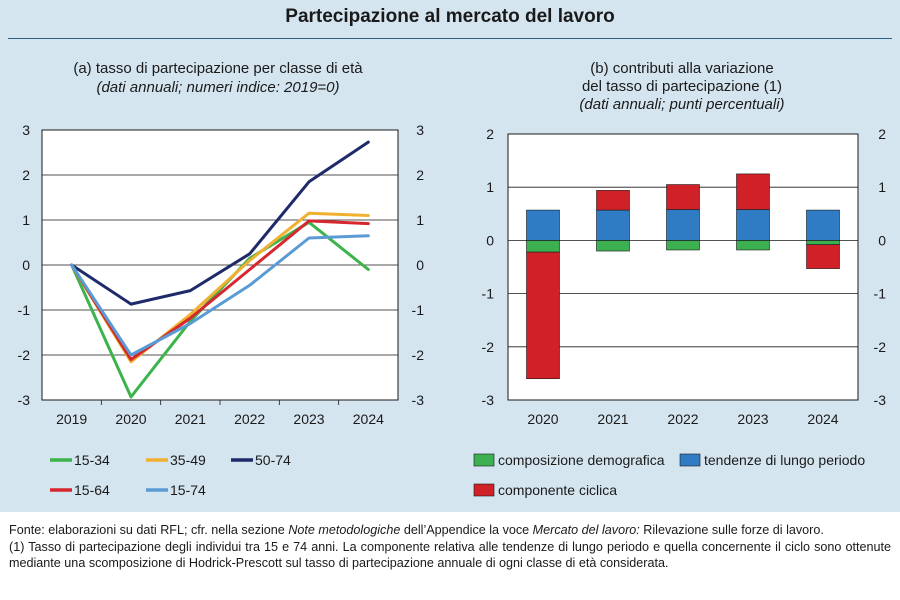 The image size is (900, 600). Describe the element at coordinates (344, 530) in the screenshot. I see `source-emphasis-1: Note metodologiche` at that location.